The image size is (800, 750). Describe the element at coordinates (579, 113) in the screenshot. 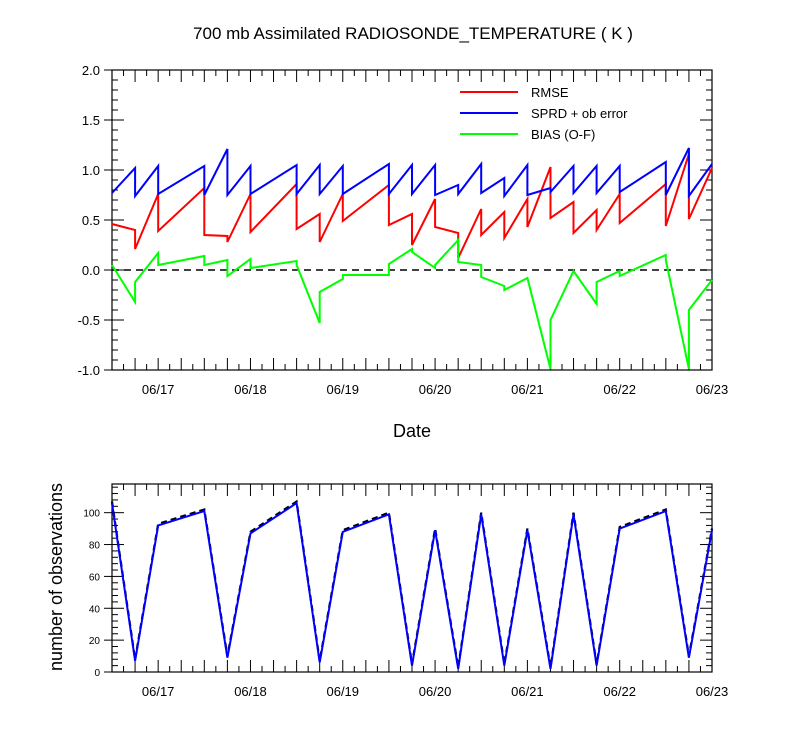

I see `legend-label-sprd: SPRD + ob error` at that location.